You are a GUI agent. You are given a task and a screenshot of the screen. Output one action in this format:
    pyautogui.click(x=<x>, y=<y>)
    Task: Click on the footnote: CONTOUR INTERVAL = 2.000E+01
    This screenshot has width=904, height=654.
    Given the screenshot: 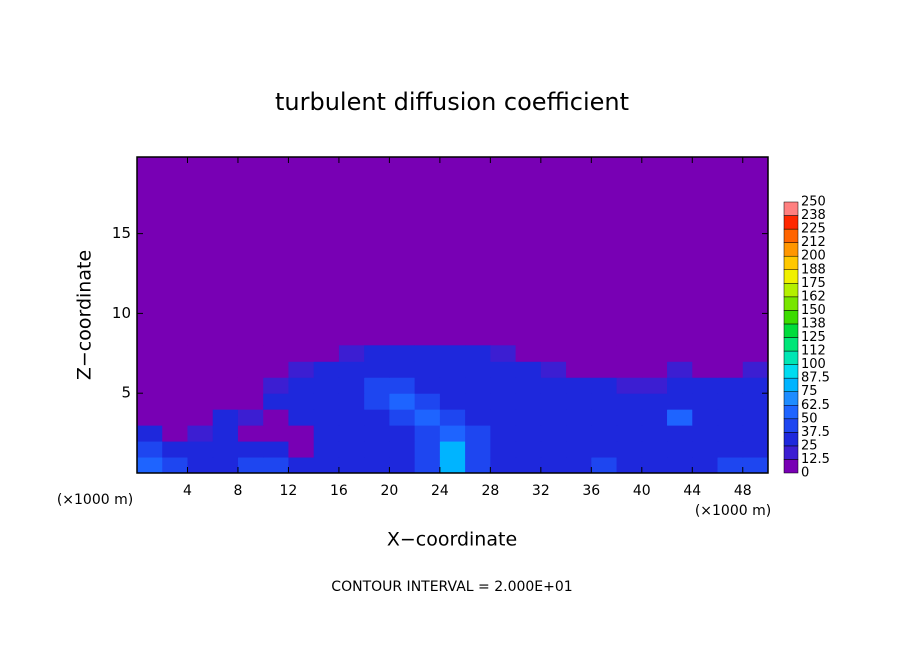 What is the action you would take?
    pyautogui.click(x=451, y=587)
    